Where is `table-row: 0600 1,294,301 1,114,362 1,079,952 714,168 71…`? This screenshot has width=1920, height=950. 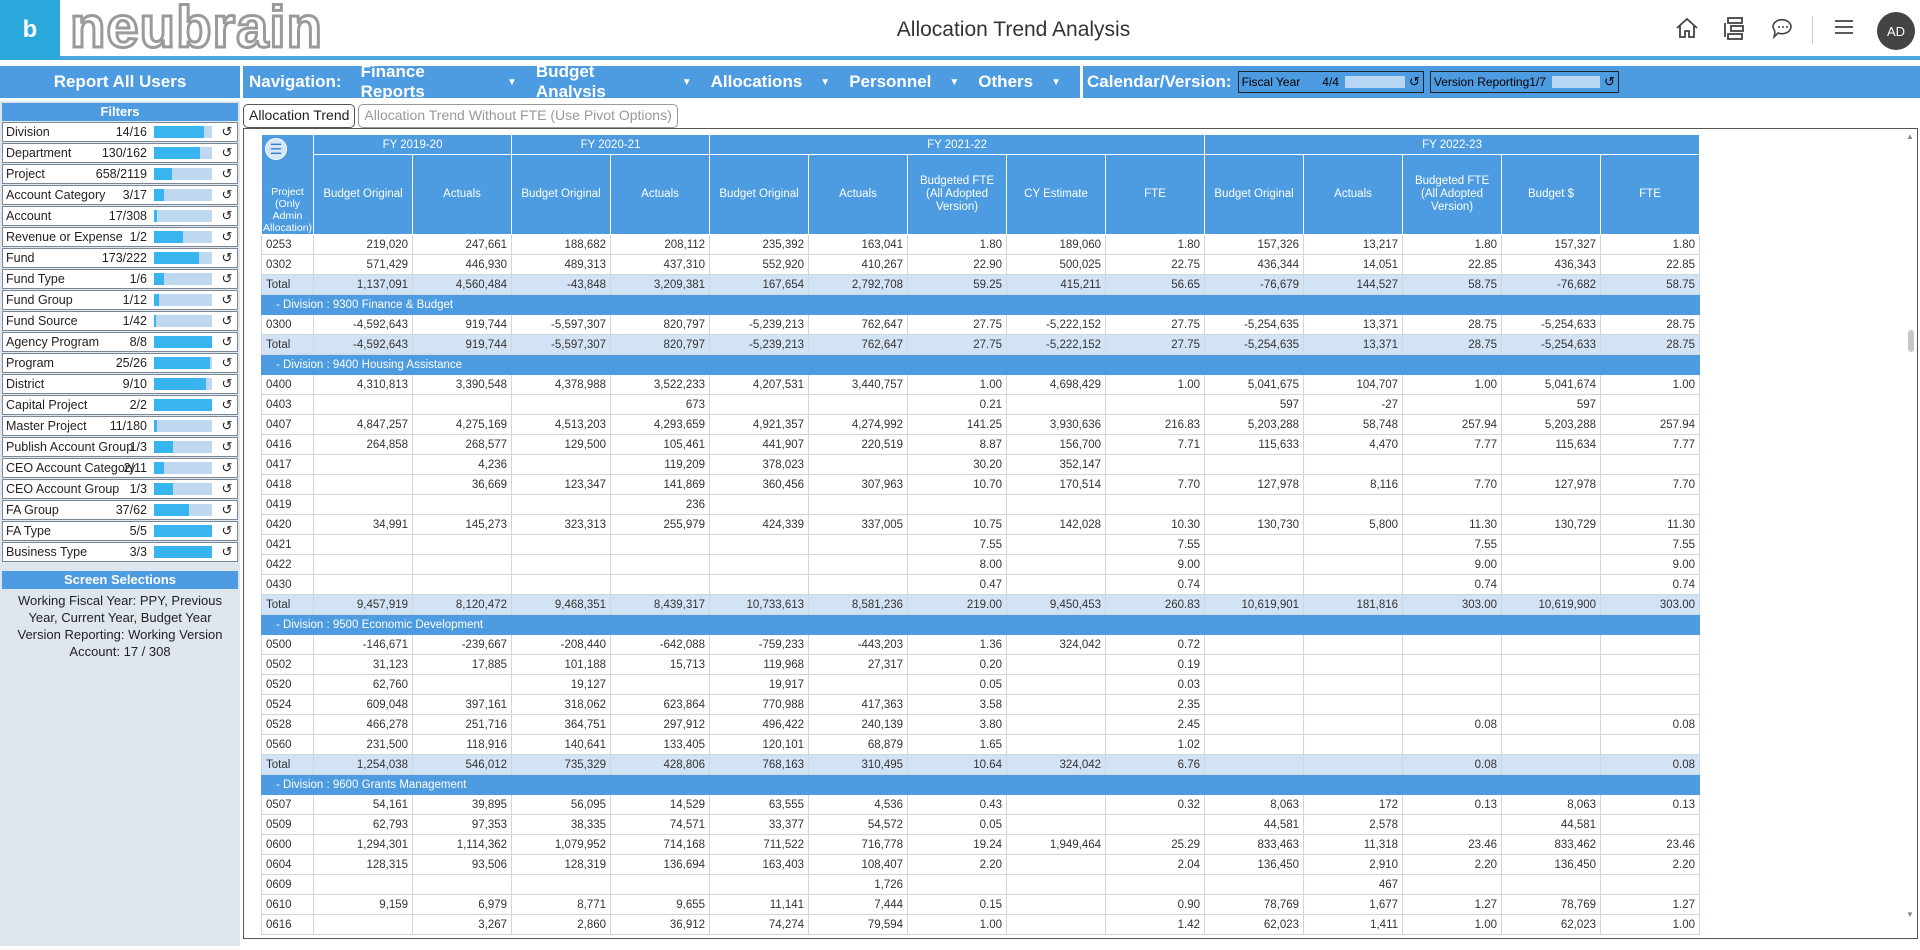
table-row: 0600 1,294,301 1,114,362 1,079,952 714,168 71… is located at coordinates (980, 844).